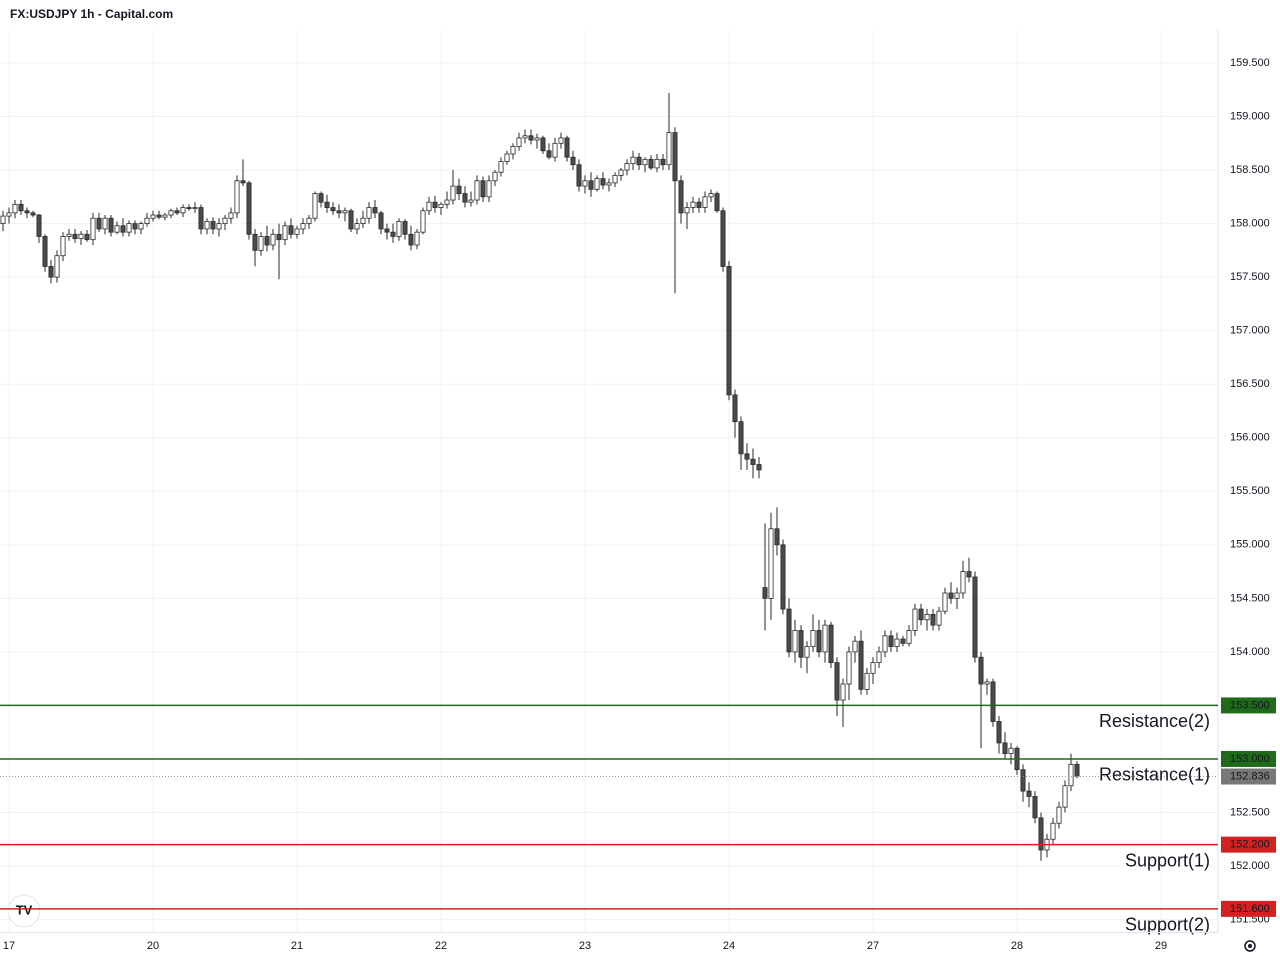 This screenshot has height=960, width=1280. I want to click on x-tick-label: 23, so click(585, 946).